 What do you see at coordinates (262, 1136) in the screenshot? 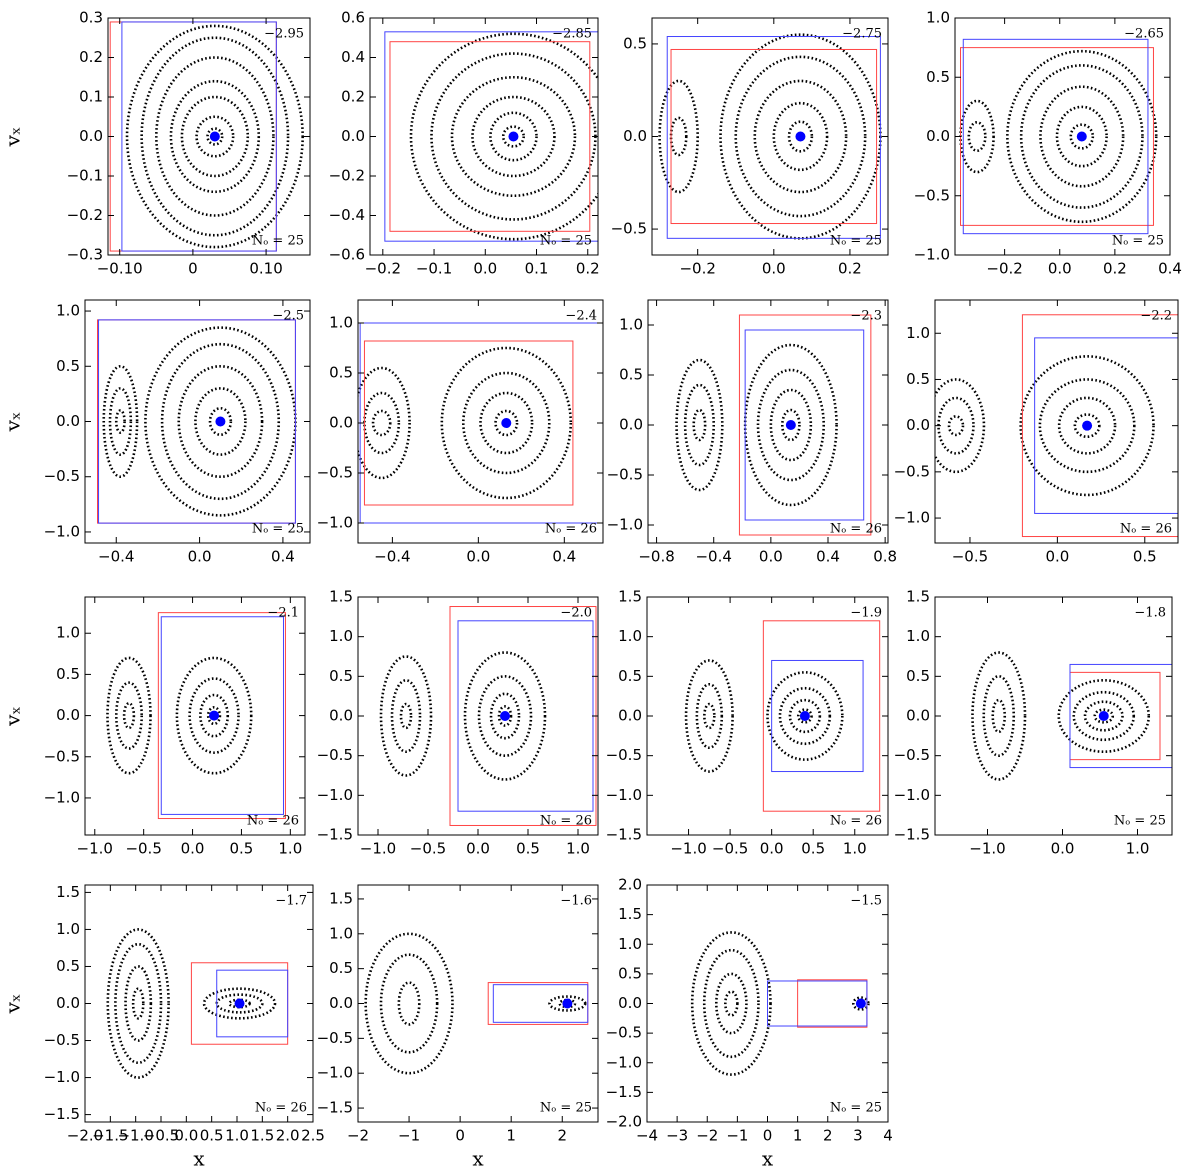
I see `x-tick-label: 1.5` at bounding box center [262, 1136].